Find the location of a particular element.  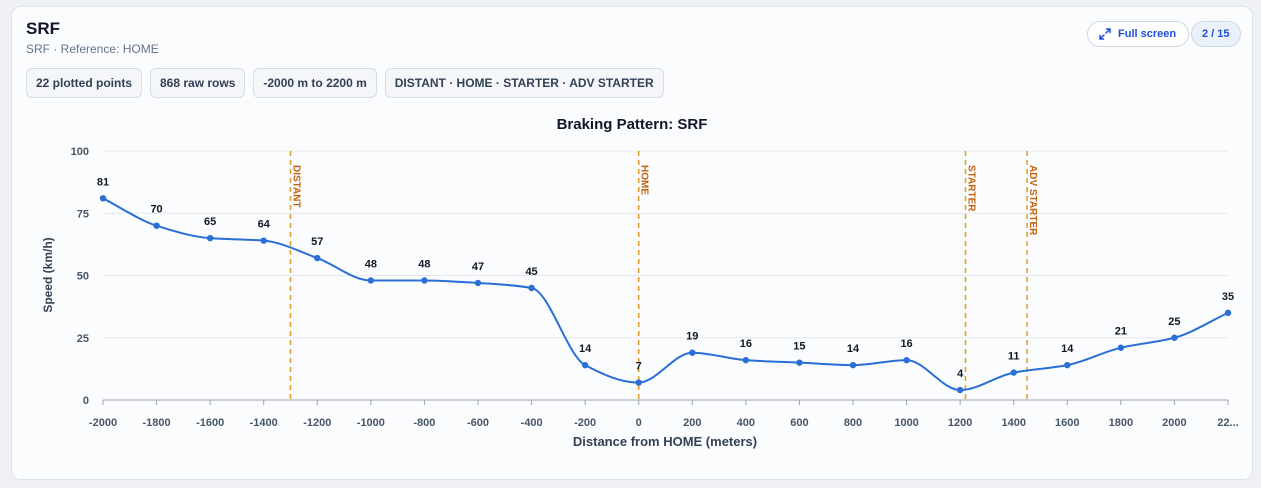

chart-title: Braking Pattern: SRF is located at coordinates (632, 124).